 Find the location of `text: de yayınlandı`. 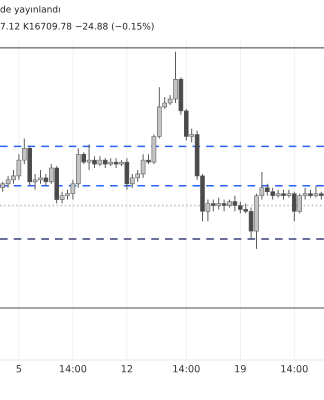

text: de yayınlandı is located at coordinates (30, 10).